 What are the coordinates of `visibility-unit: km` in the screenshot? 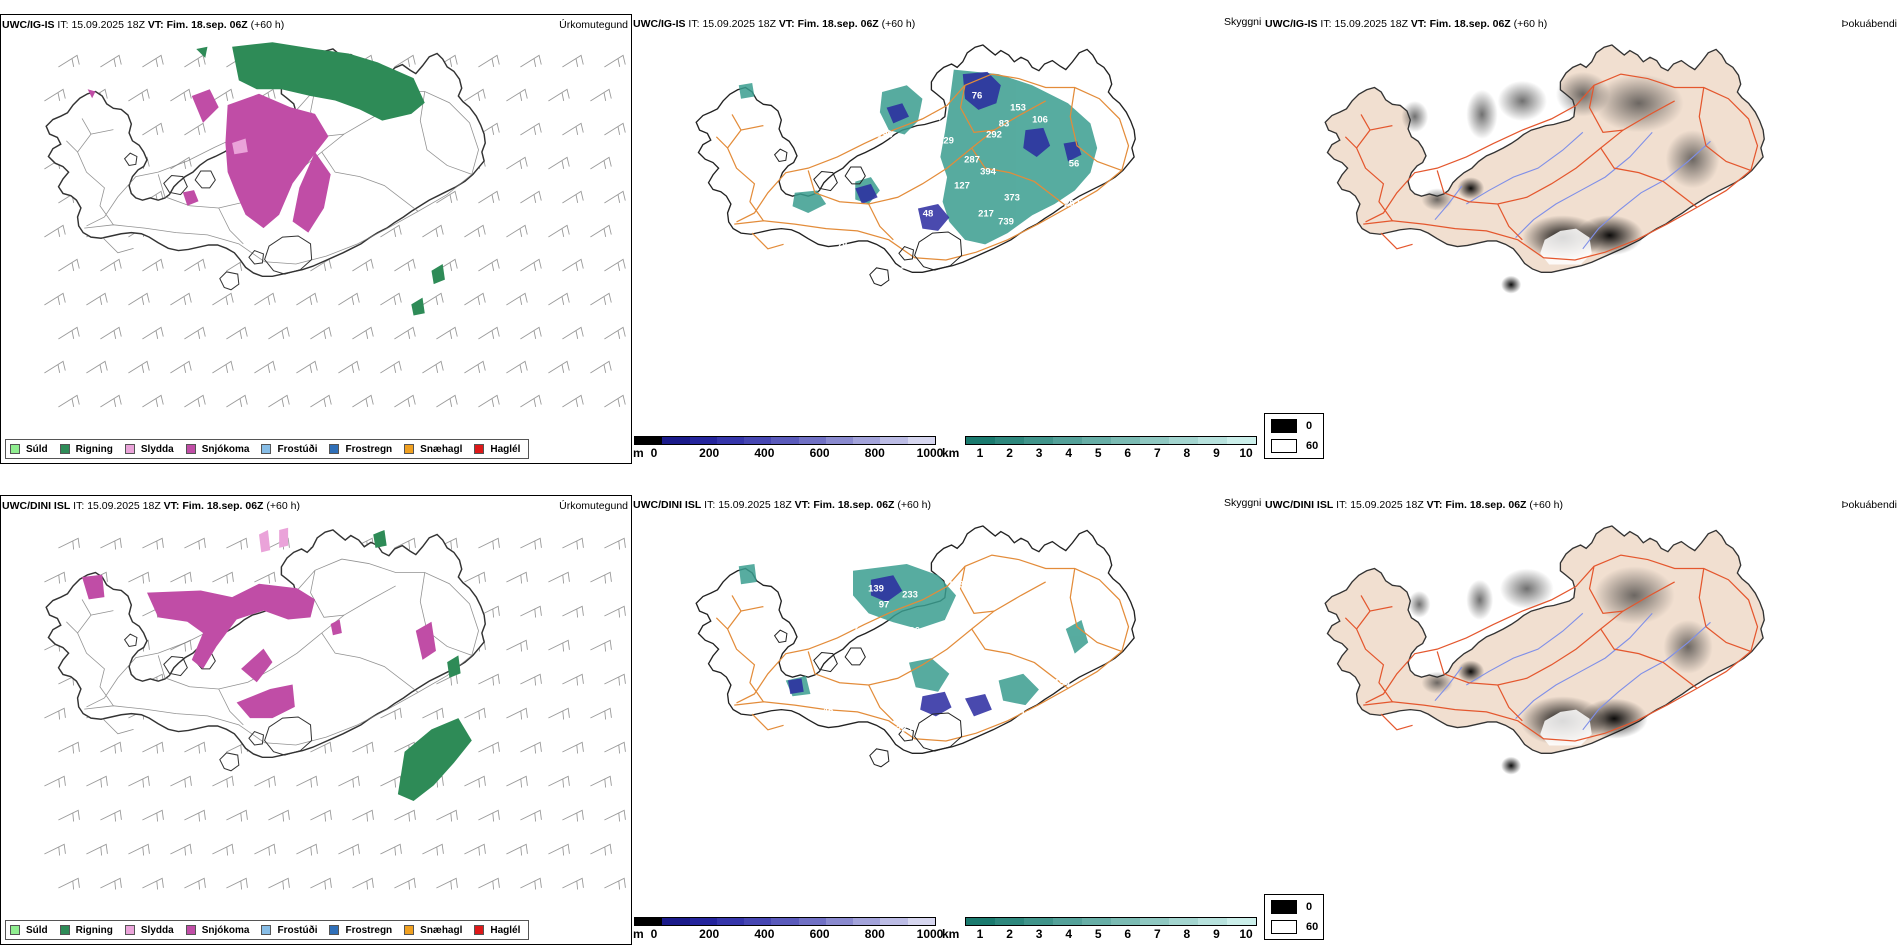 It's located at (951, 453).